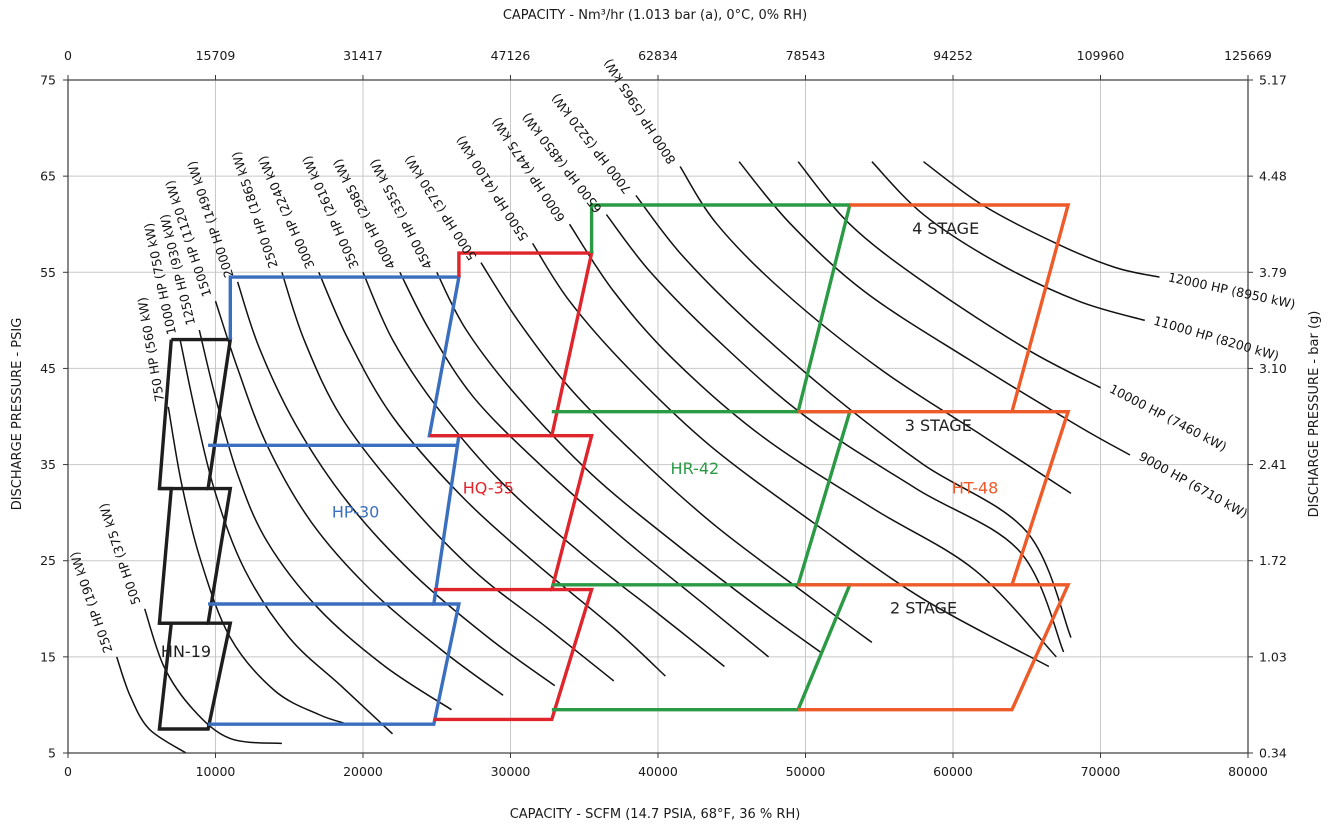 The height and width of the screenshot is (831, 1332). Describe the element at coordinates (658, 771) in the screenshot. I see `x-tick-label: 40000` at that location.